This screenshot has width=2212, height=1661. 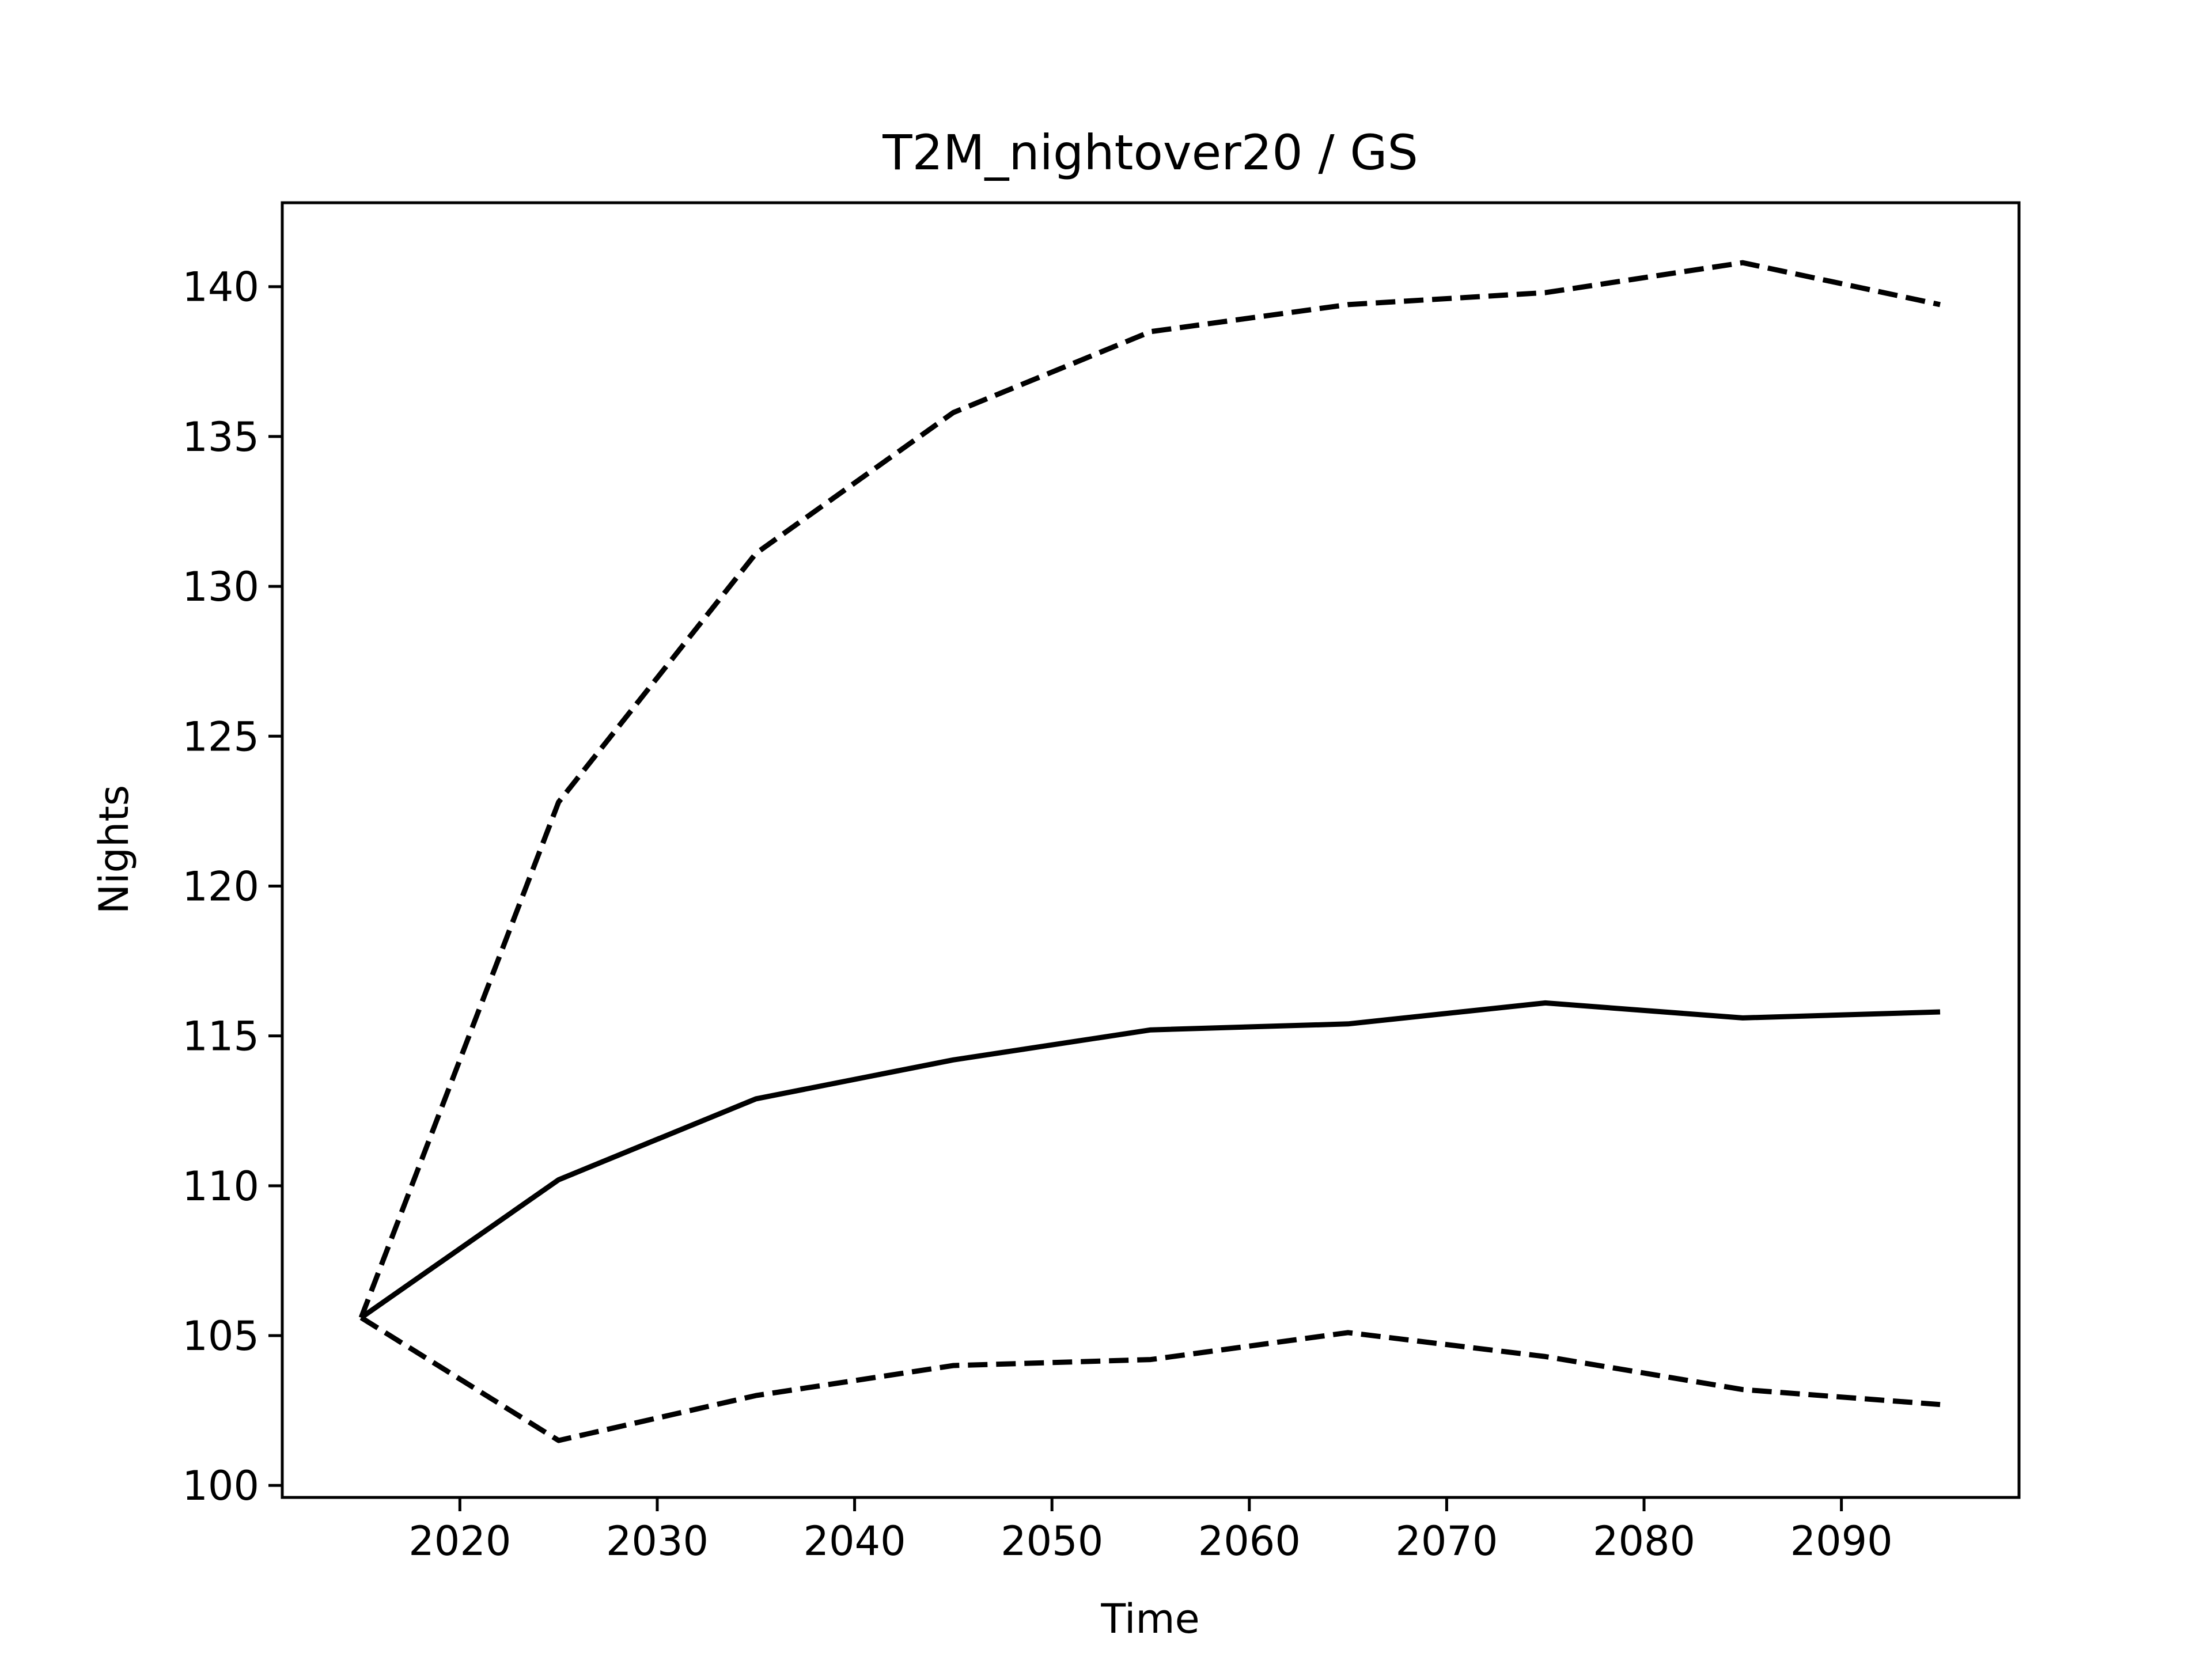 What do you see at coordinates (1052, 1541) in the screenshot?
I see `x-tick-label: 2050` at bounding box center [1052, 1541].